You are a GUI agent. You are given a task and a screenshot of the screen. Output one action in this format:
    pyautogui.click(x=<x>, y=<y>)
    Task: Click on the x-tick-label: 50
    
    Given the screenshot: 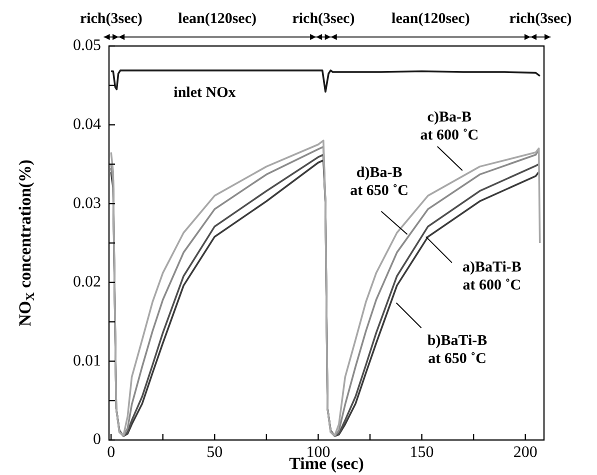 What is the action you would take?
    pyautogui.click(x=214, y=452)
    